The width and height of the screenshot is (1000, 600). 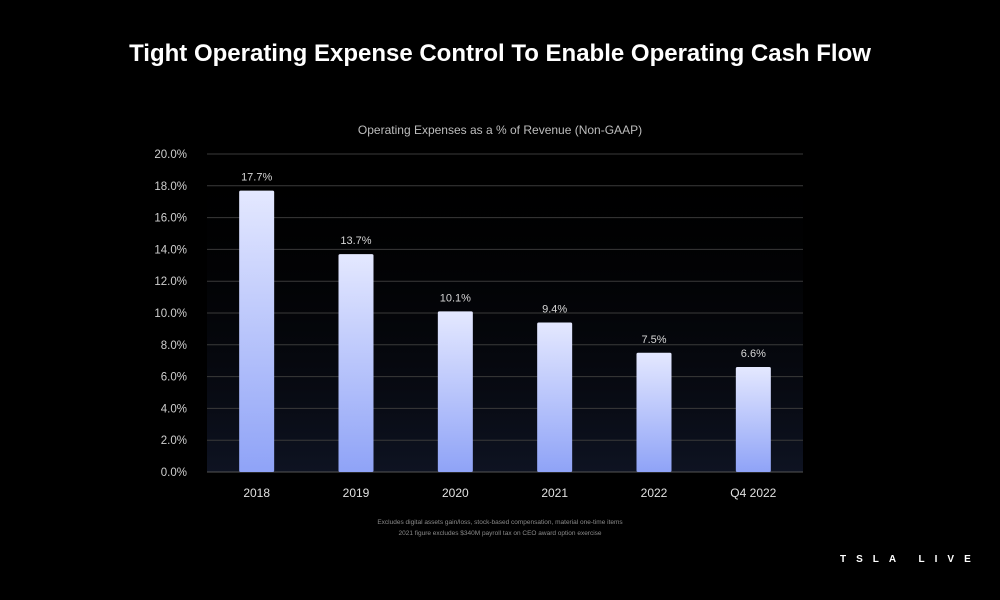 I want to click on y-tick-label: 14.0%, so click(x=170, y=250).